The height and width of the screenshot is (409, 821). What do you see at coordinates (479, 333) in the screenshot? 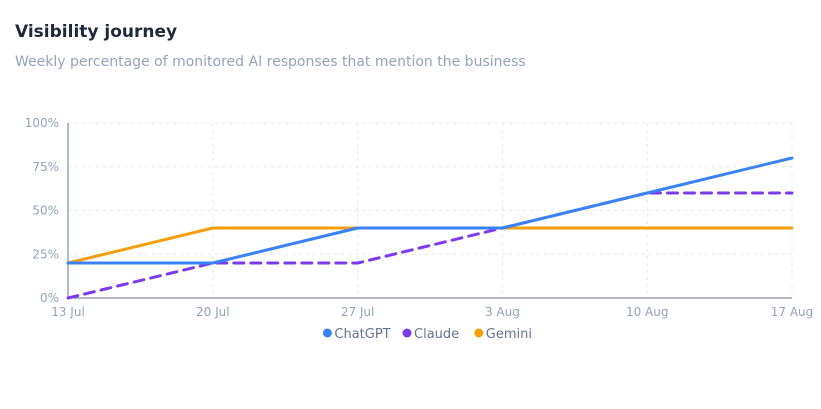
I see `legend-marker-gemini` at bounding box center [479, 333].